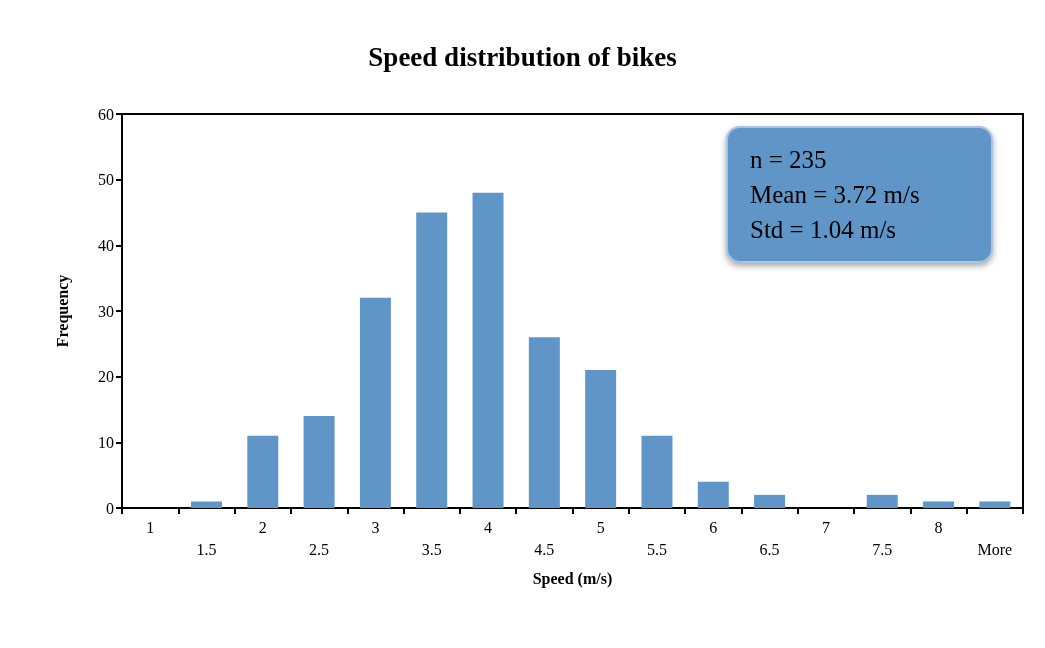 The width and height of the screenshot is (1045, 648). Describe the element at coordinates (488, 527) in the screenshot. I see `x-tick-label: 4` at that location.